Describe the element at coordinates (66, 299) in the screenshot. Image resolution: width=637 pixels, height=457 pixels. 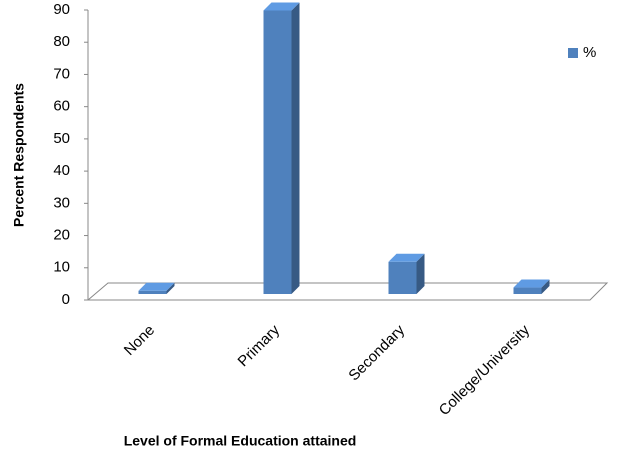
I see `y-tick-label: 0` at that location.